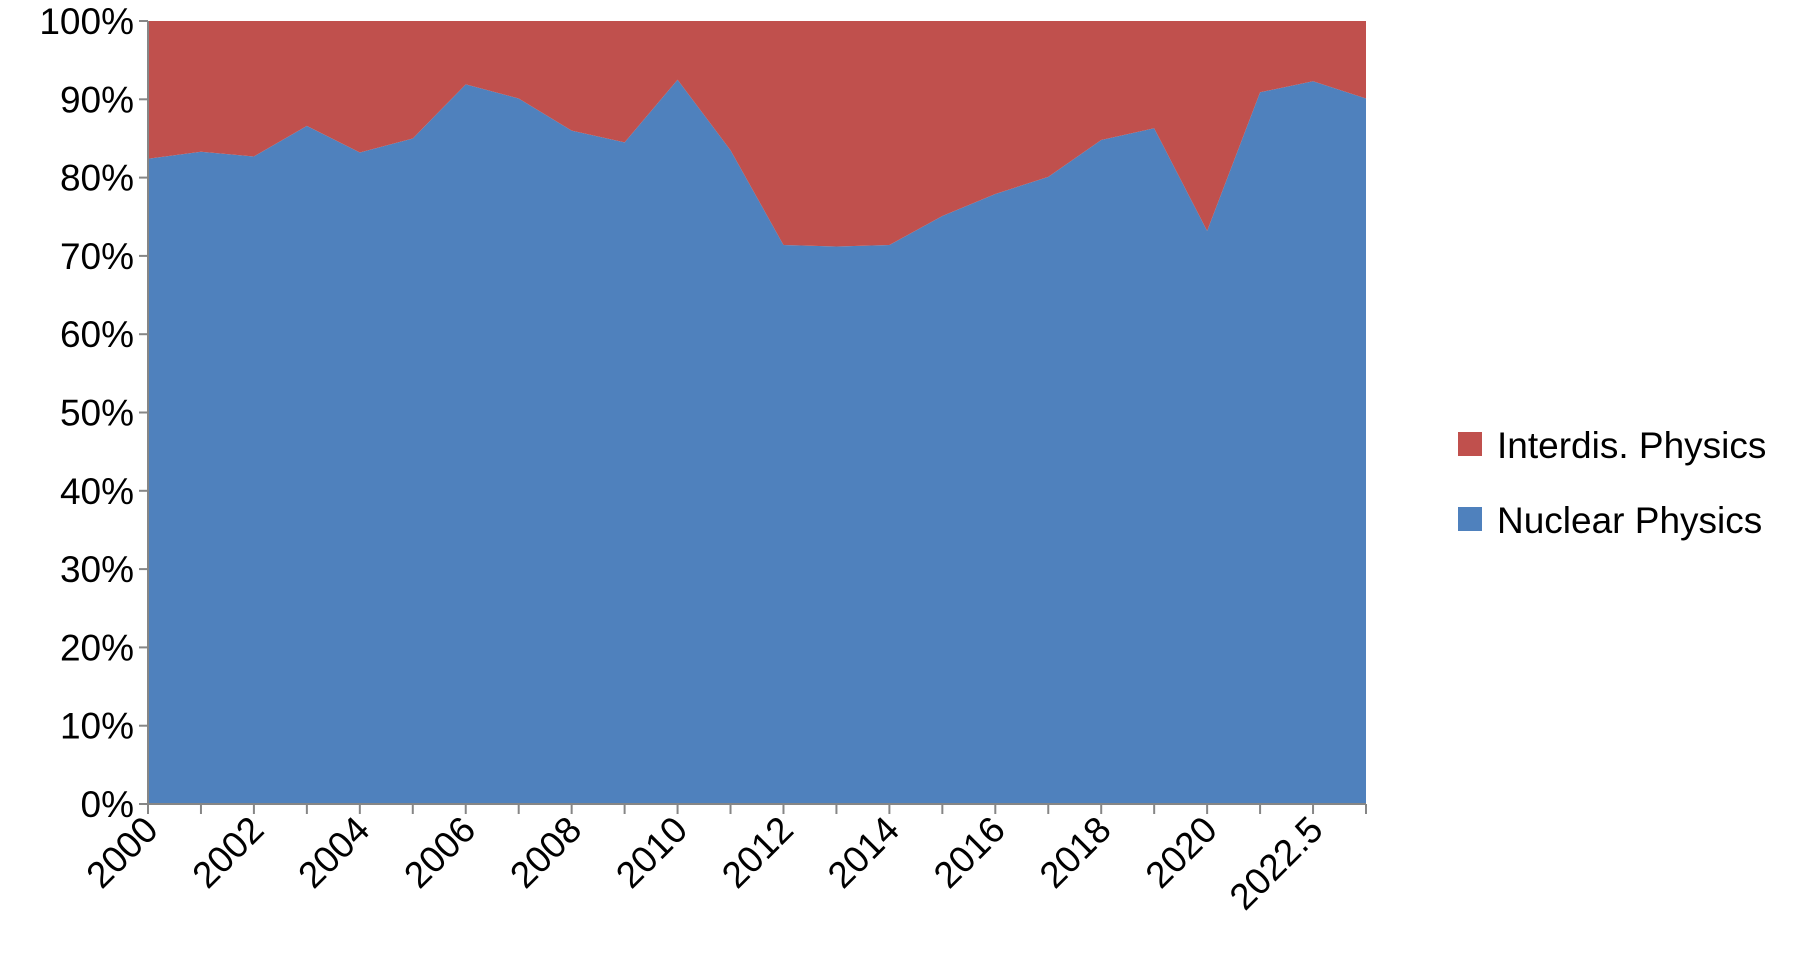 The image size is (1811, 962). What do you see at coordinates (97, 569) in the screenshot?
I see `y-tick-label: 30%` at bounding box center [97, 569].